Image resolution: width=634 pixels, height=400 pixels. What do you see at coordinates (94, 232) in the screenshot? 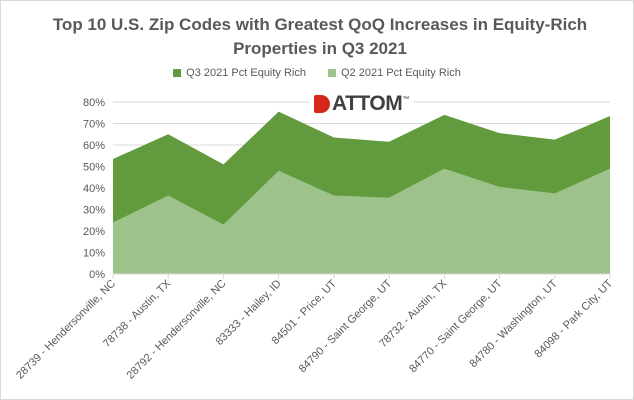
I see `y-tick-label: 20%` at bounding box center [94, 232].